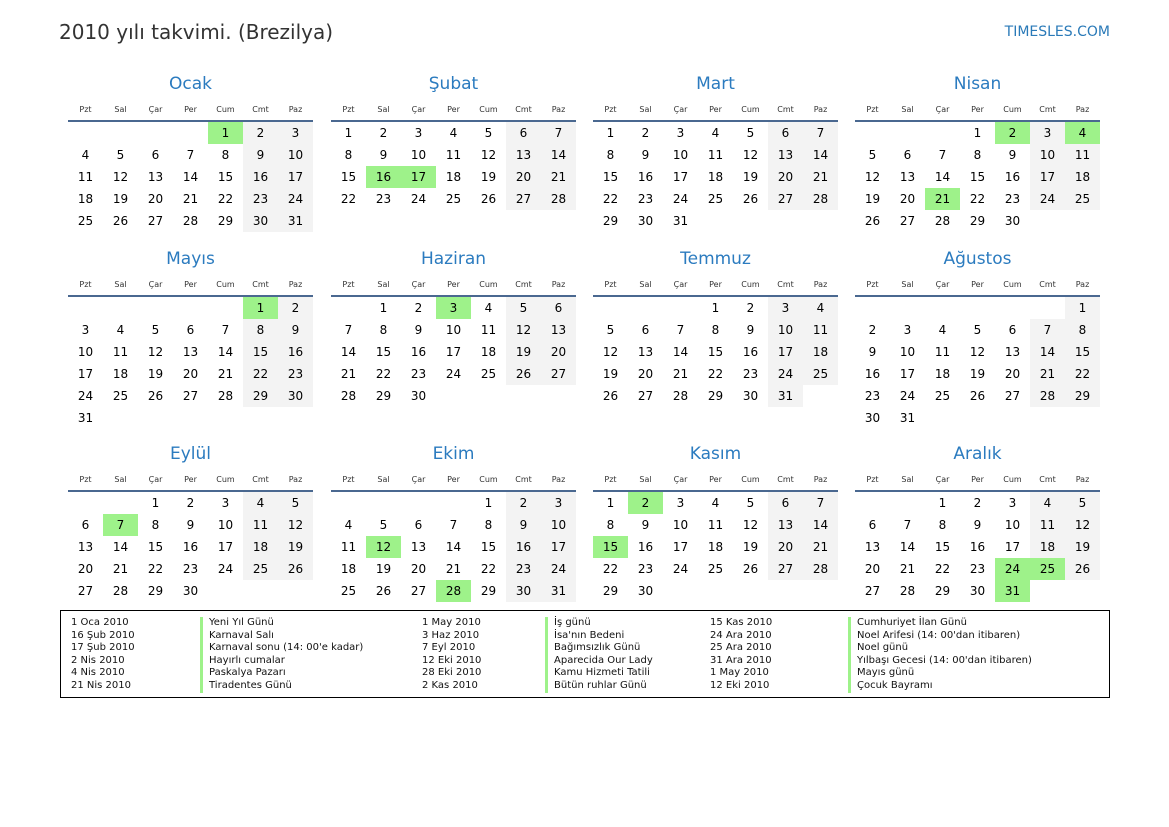 Image resolution: width=1169 pixels, height=827 pixels. What do you see at coordinates (1012, 591) in the screenshot?
I see `holiday-day: 31` at bounding box center [1012, 591].